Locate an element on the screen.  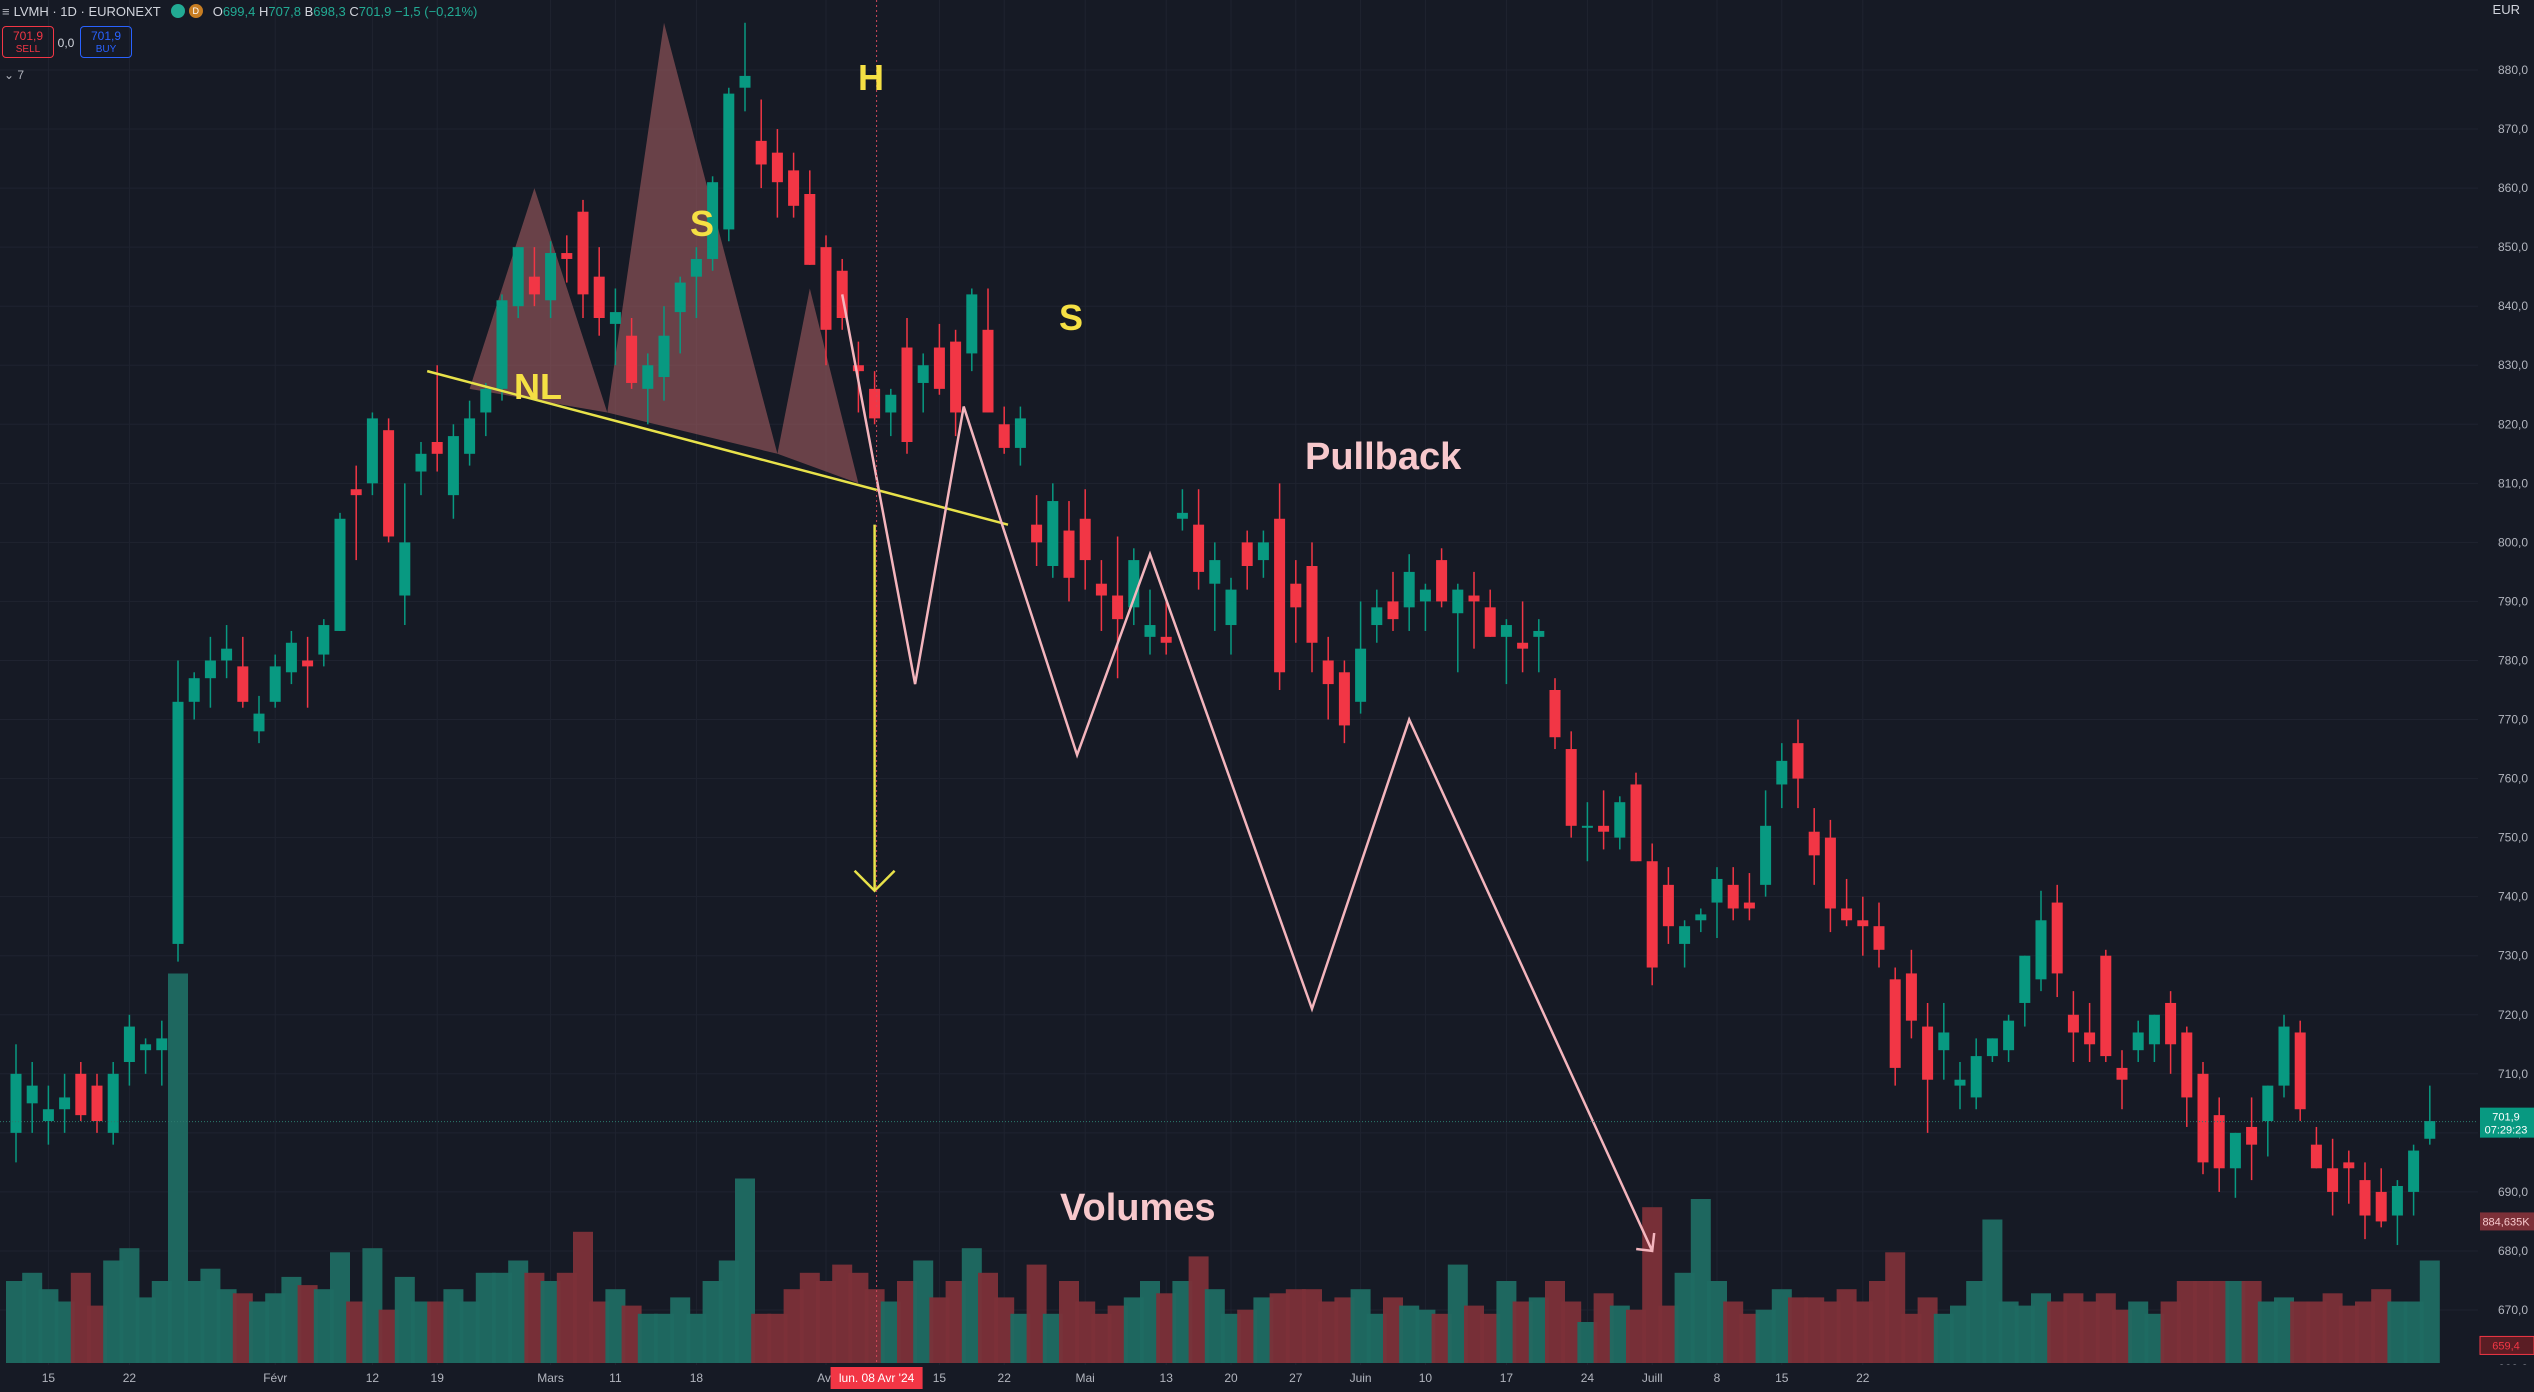
target-arrowhead is located at coordinates (874, 881).